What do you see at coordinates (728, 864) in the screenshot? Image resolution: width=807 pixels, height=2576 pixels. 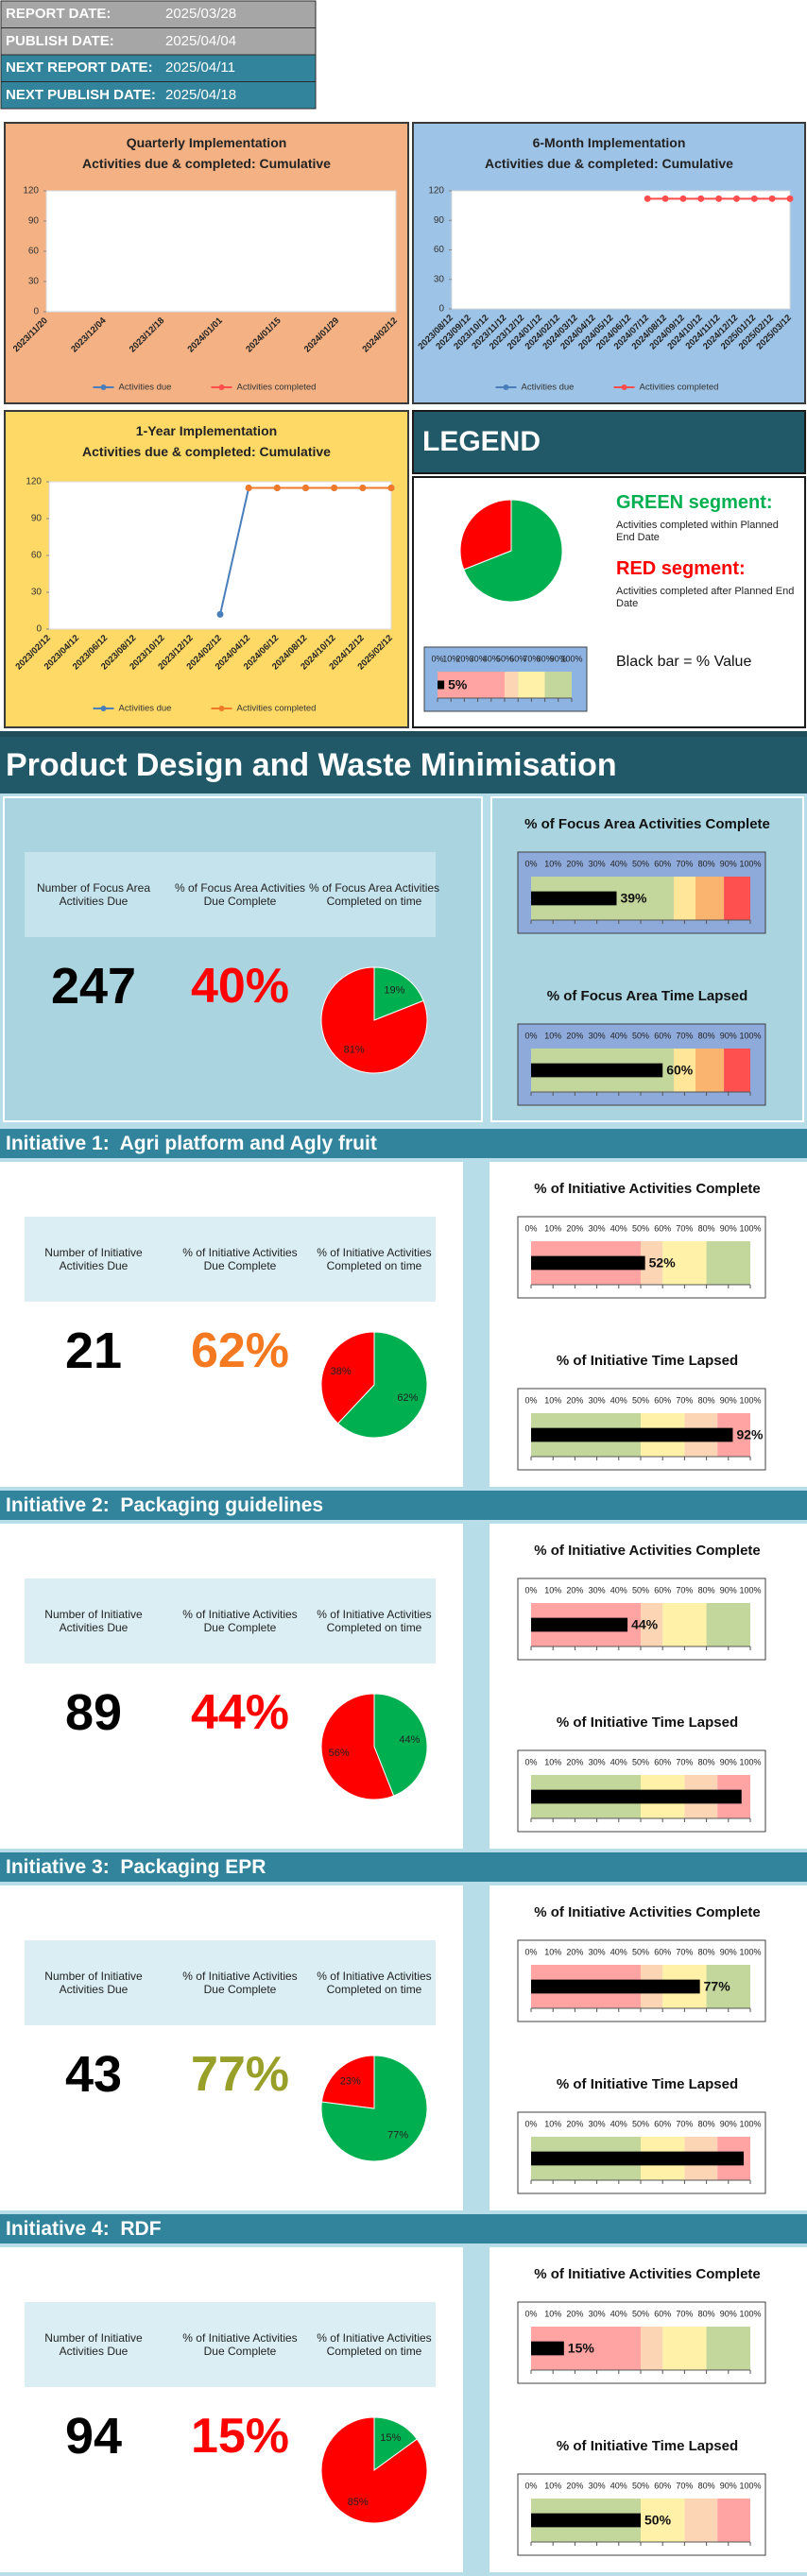 I see `gauge-tick-label: 90%` at bounding box center [728, 864].